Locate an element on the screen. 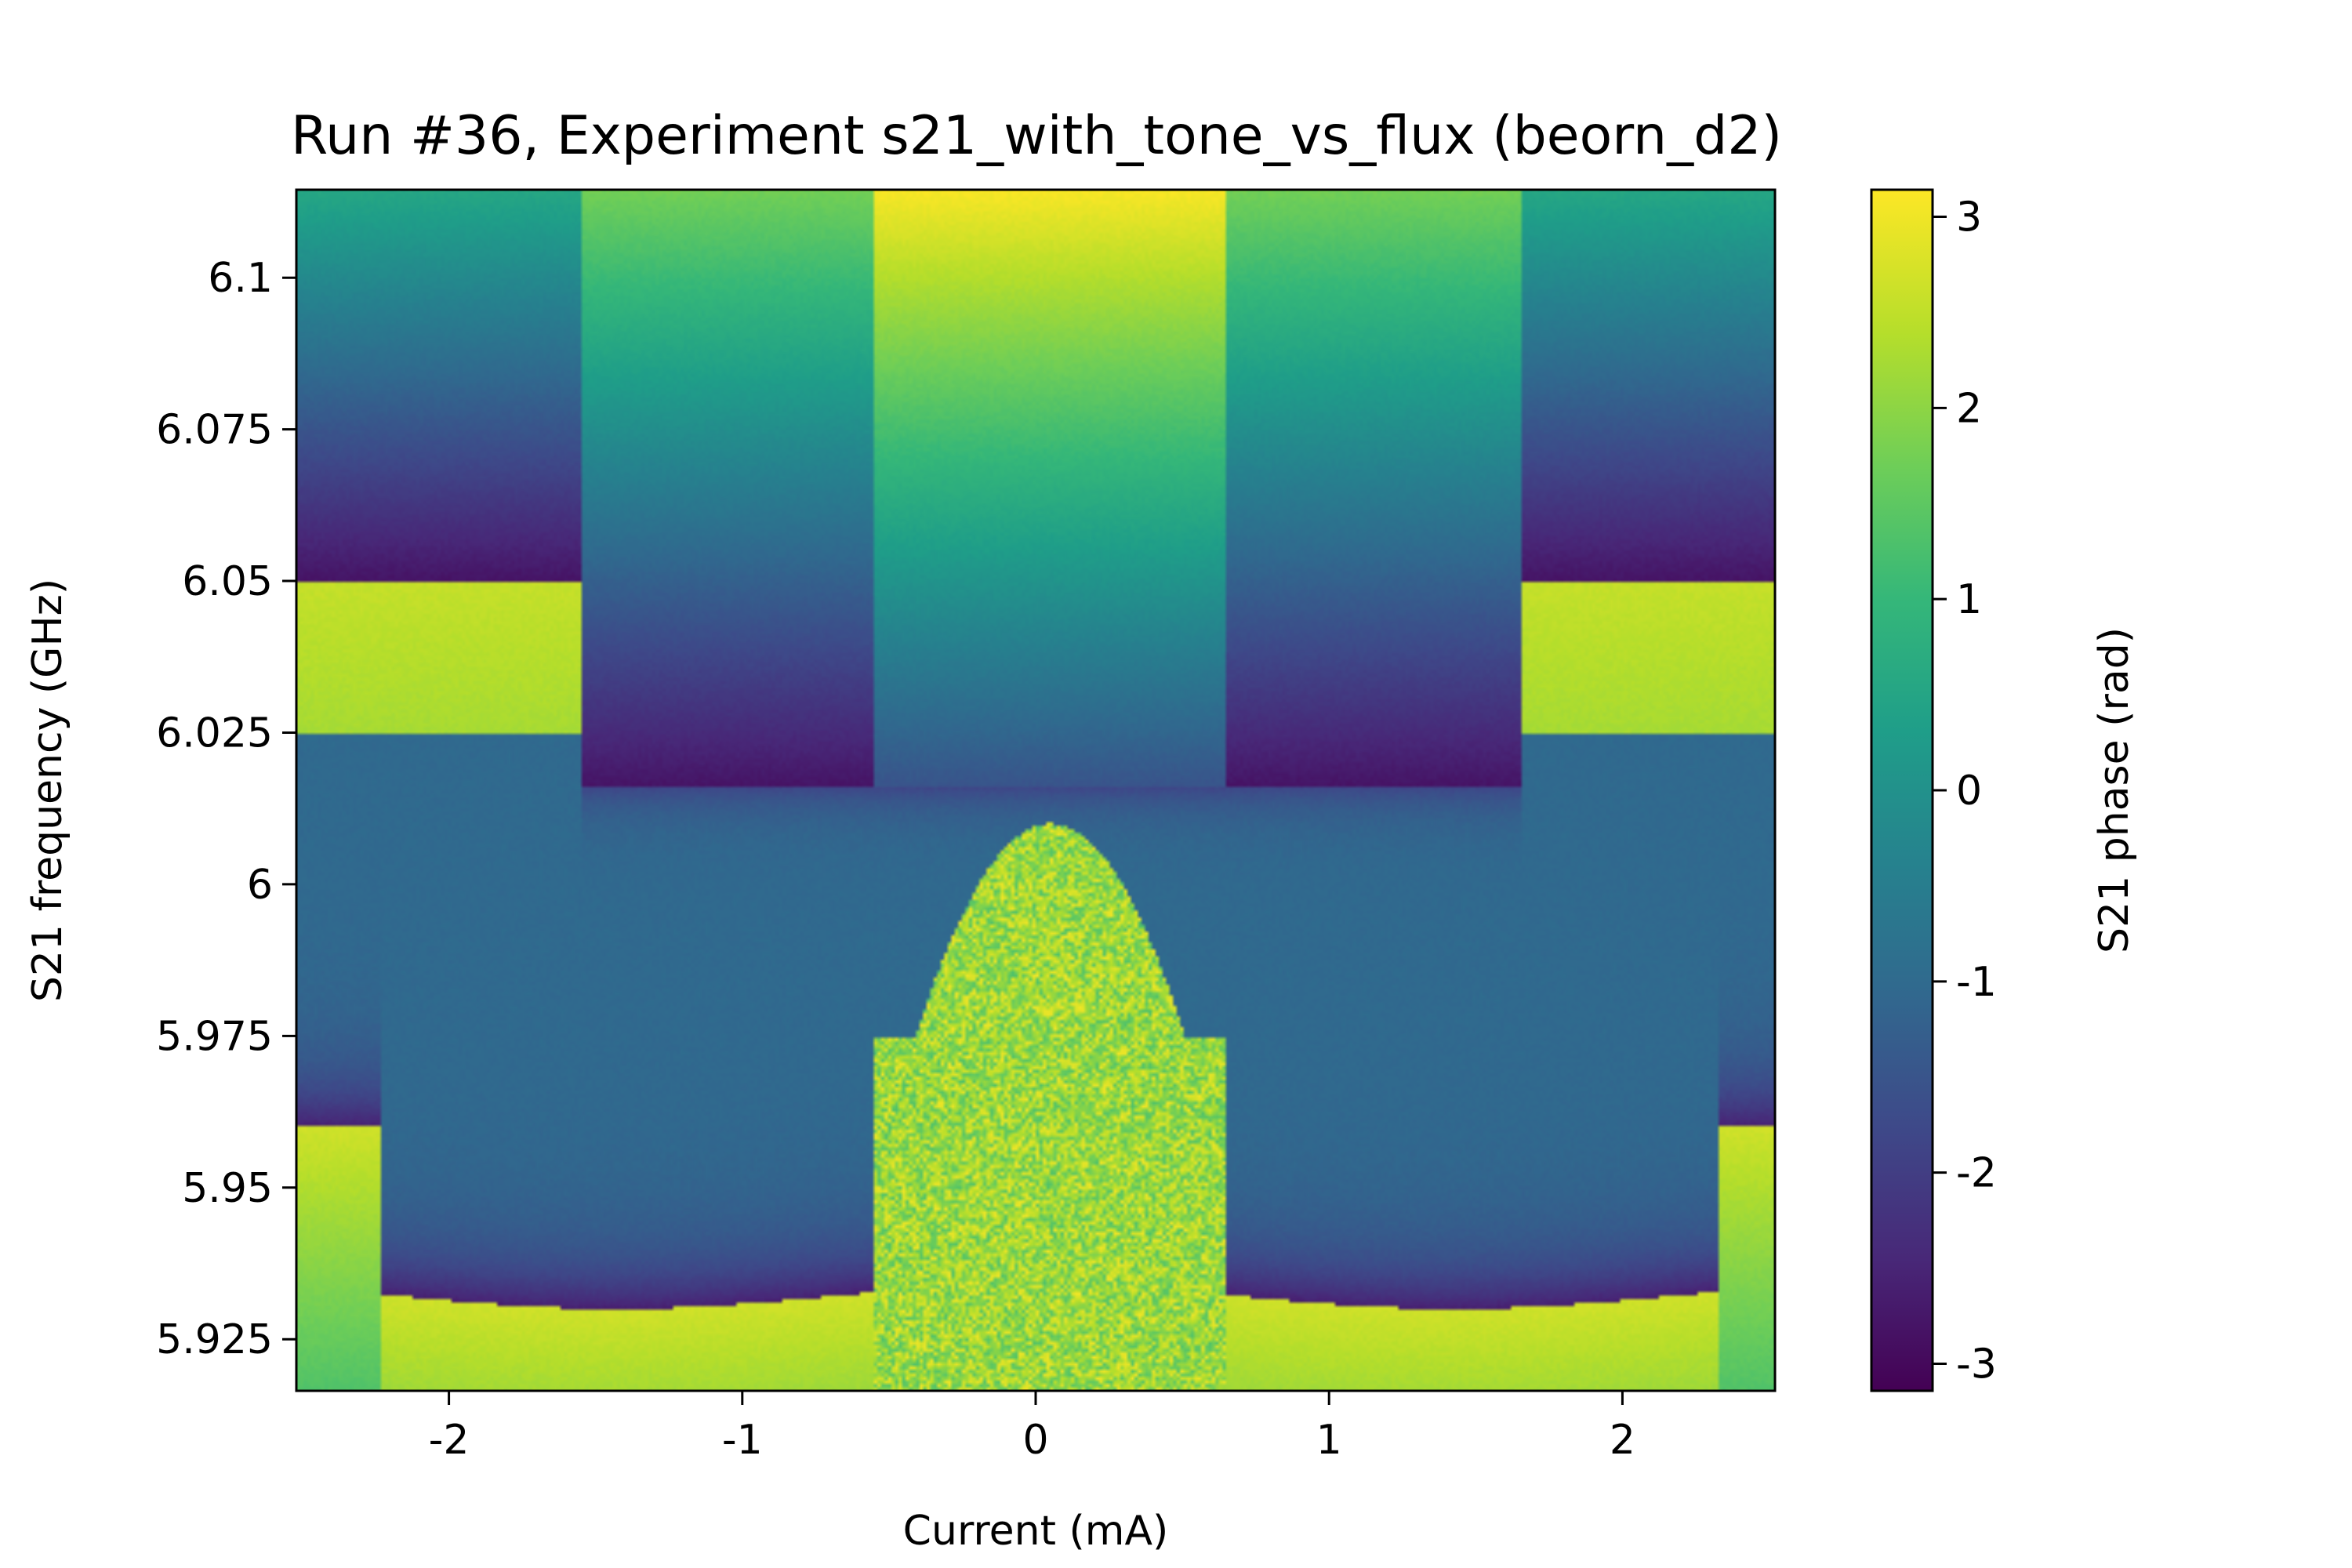 The image size is (2352, 1568). x-tick-label: -2 is located at coordinates (449, 1440).